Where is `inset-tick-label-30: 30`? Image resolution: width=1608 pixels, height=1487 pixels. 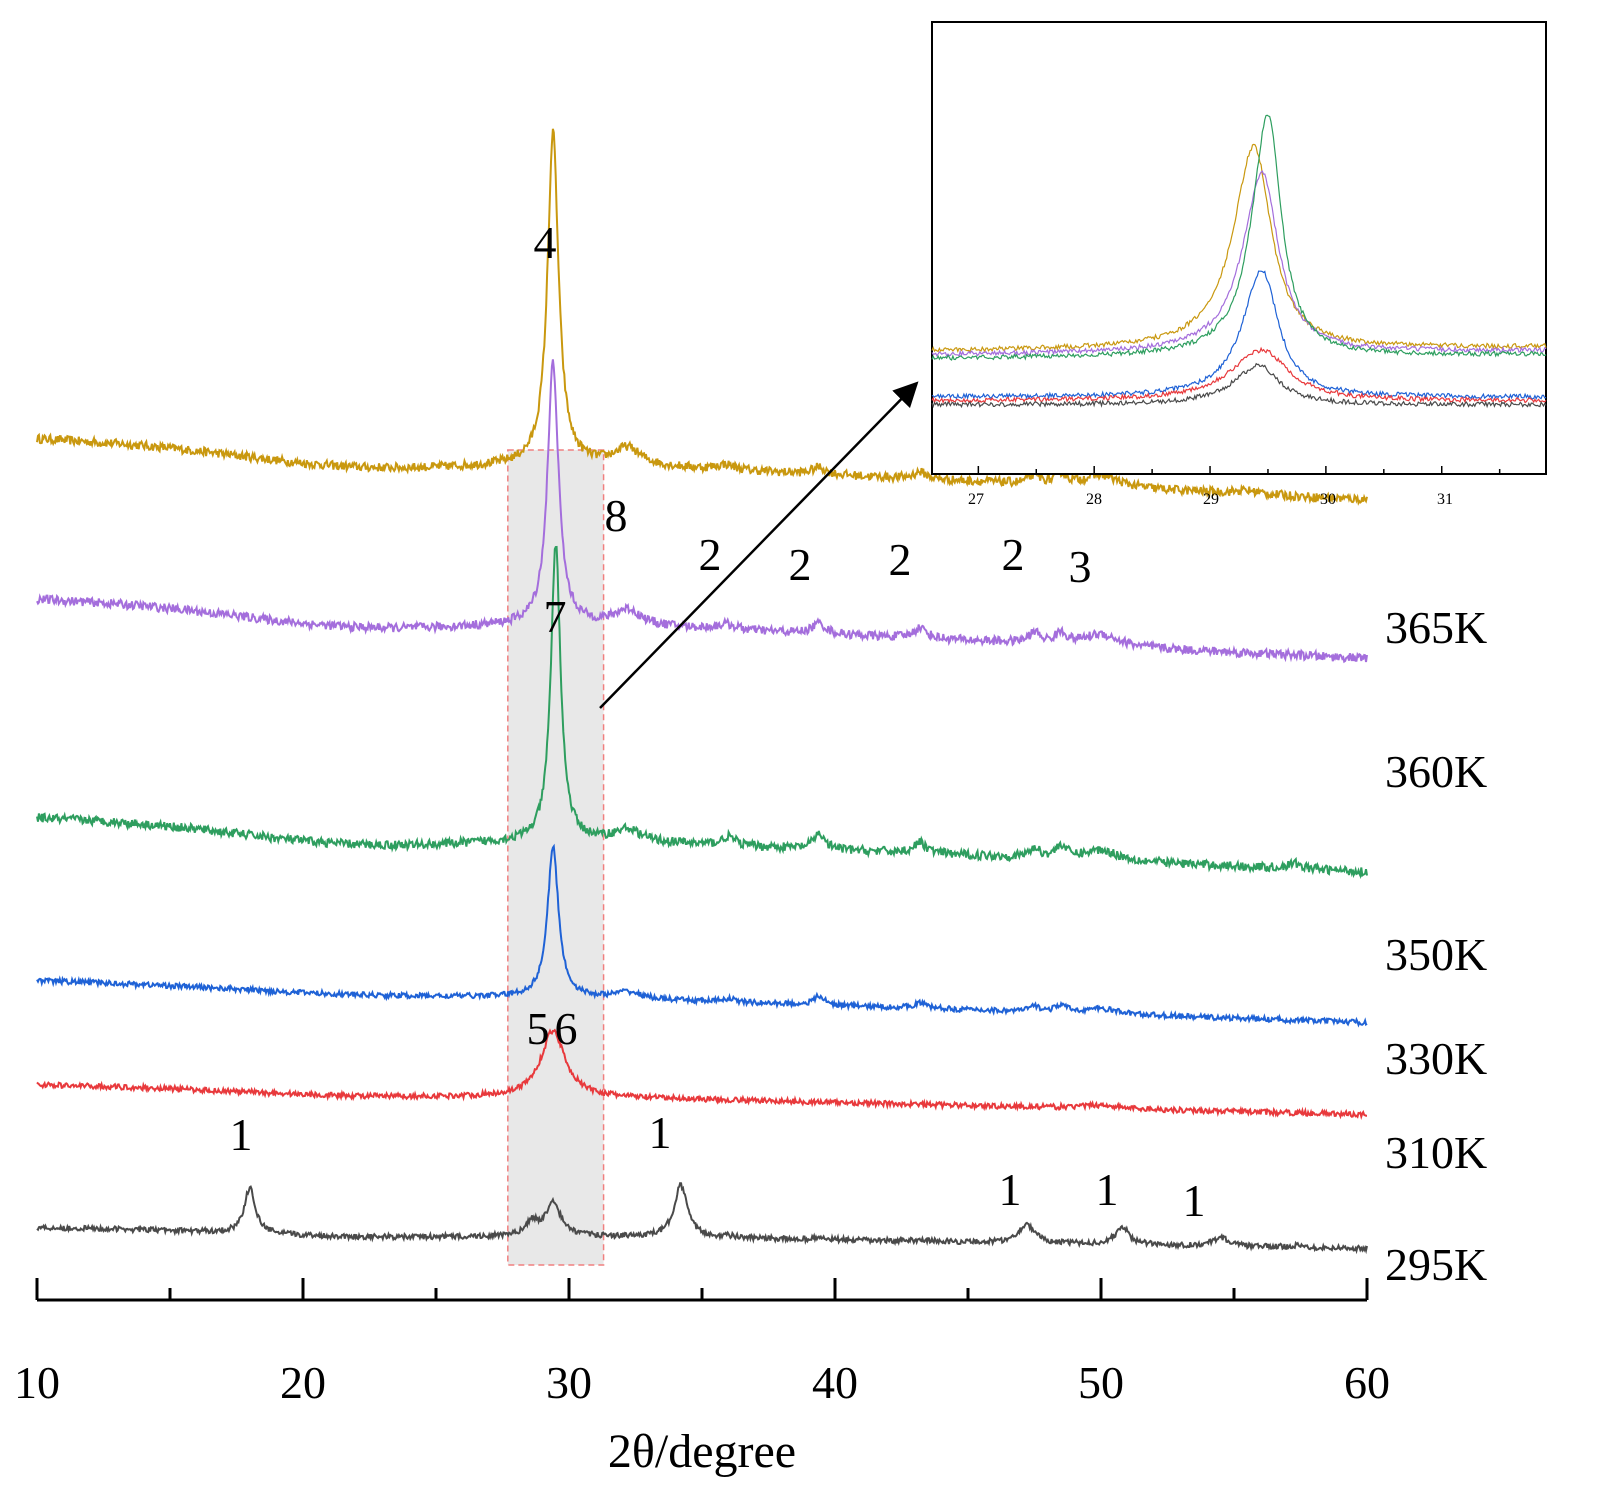
inset-tick-label-30: 30 is located at coordinates (1328, 499).